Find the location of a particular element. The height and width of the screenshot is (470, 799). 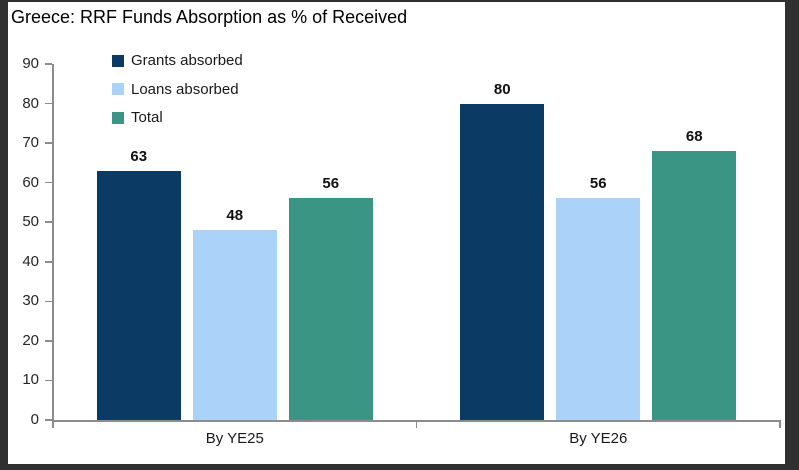

legend-label: Loans absorbed is located at coordinates (185, 89).